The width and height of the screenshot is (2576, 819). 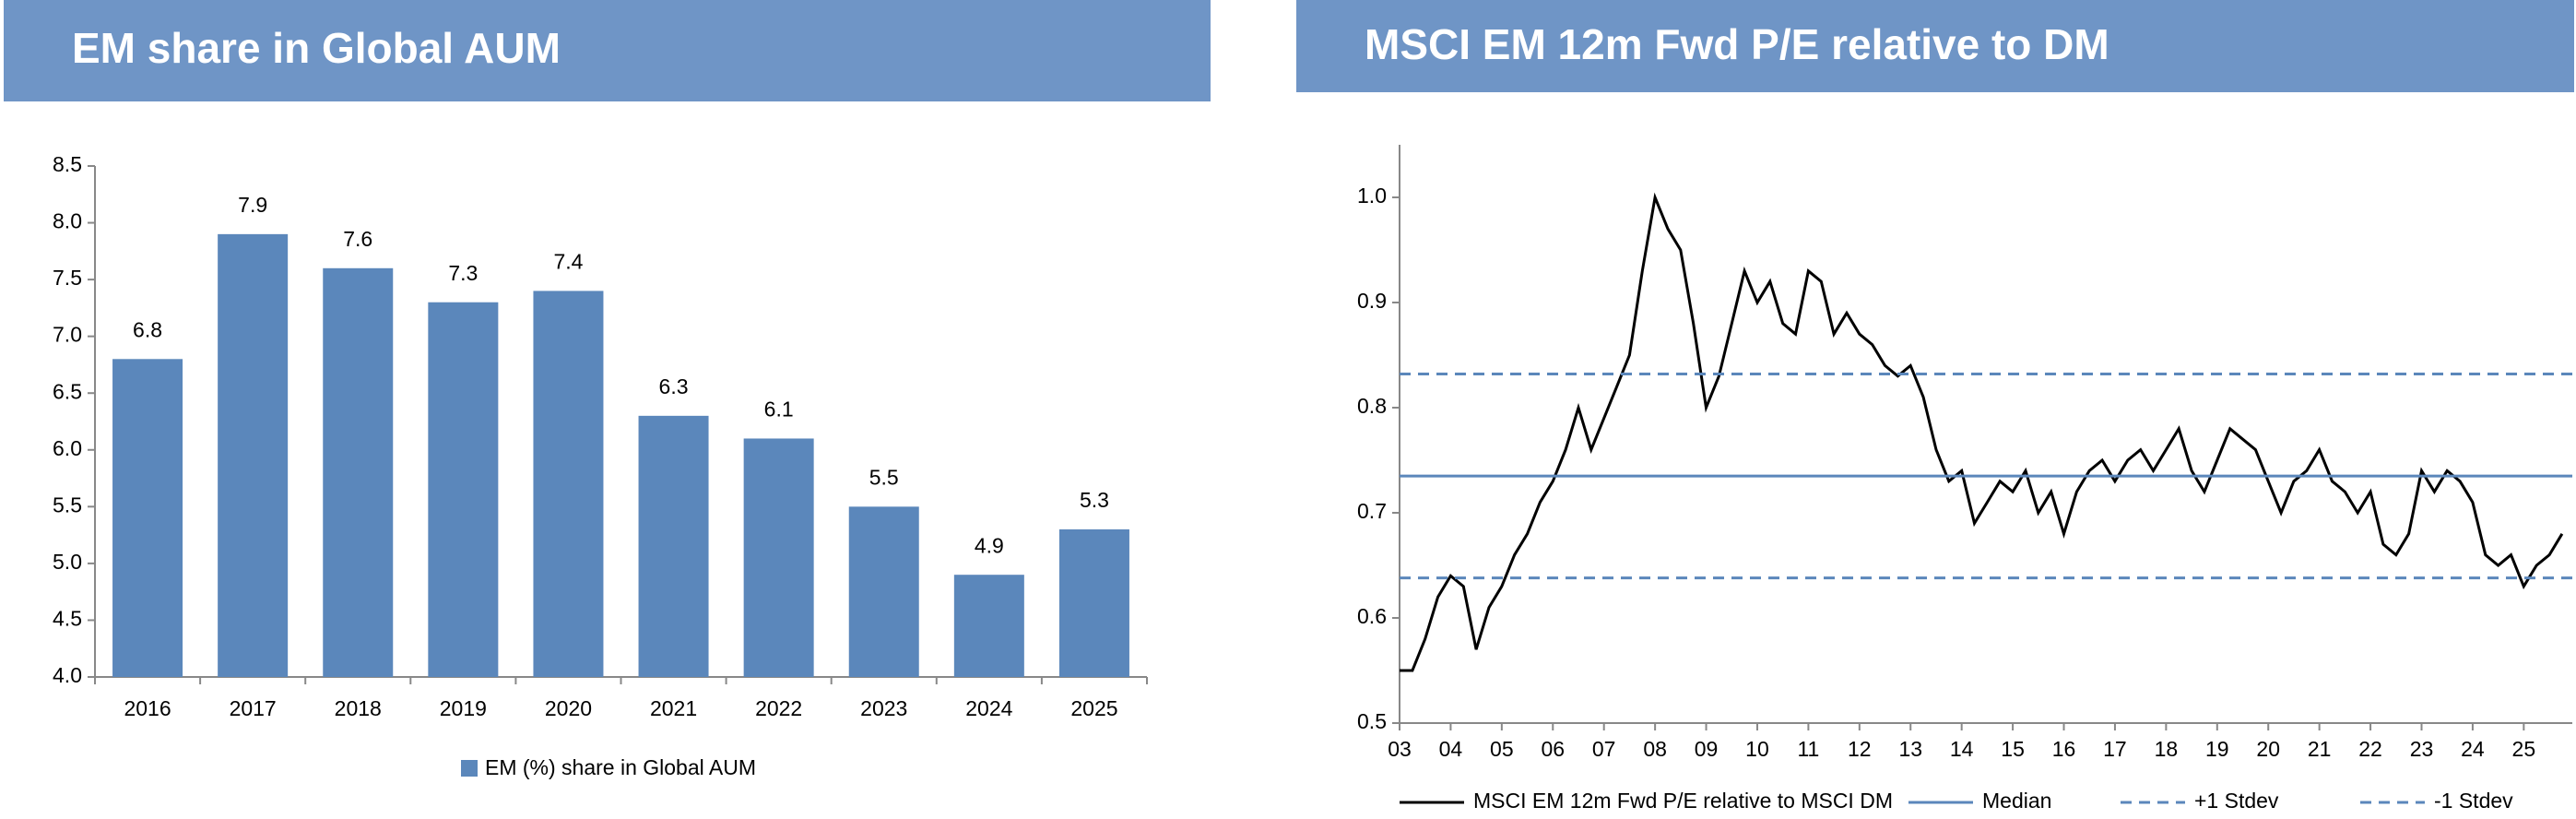 I want to click on y-tick-label: 7.5, so click(x=67, y=278).